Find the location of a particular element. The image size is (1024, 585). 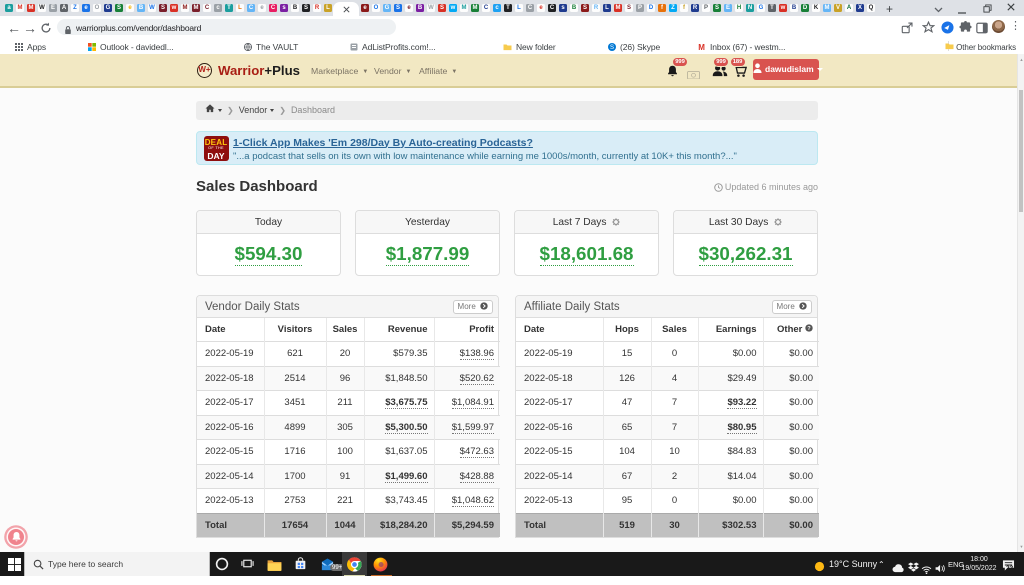

svg-text: S is located at coordinates (612, 48).